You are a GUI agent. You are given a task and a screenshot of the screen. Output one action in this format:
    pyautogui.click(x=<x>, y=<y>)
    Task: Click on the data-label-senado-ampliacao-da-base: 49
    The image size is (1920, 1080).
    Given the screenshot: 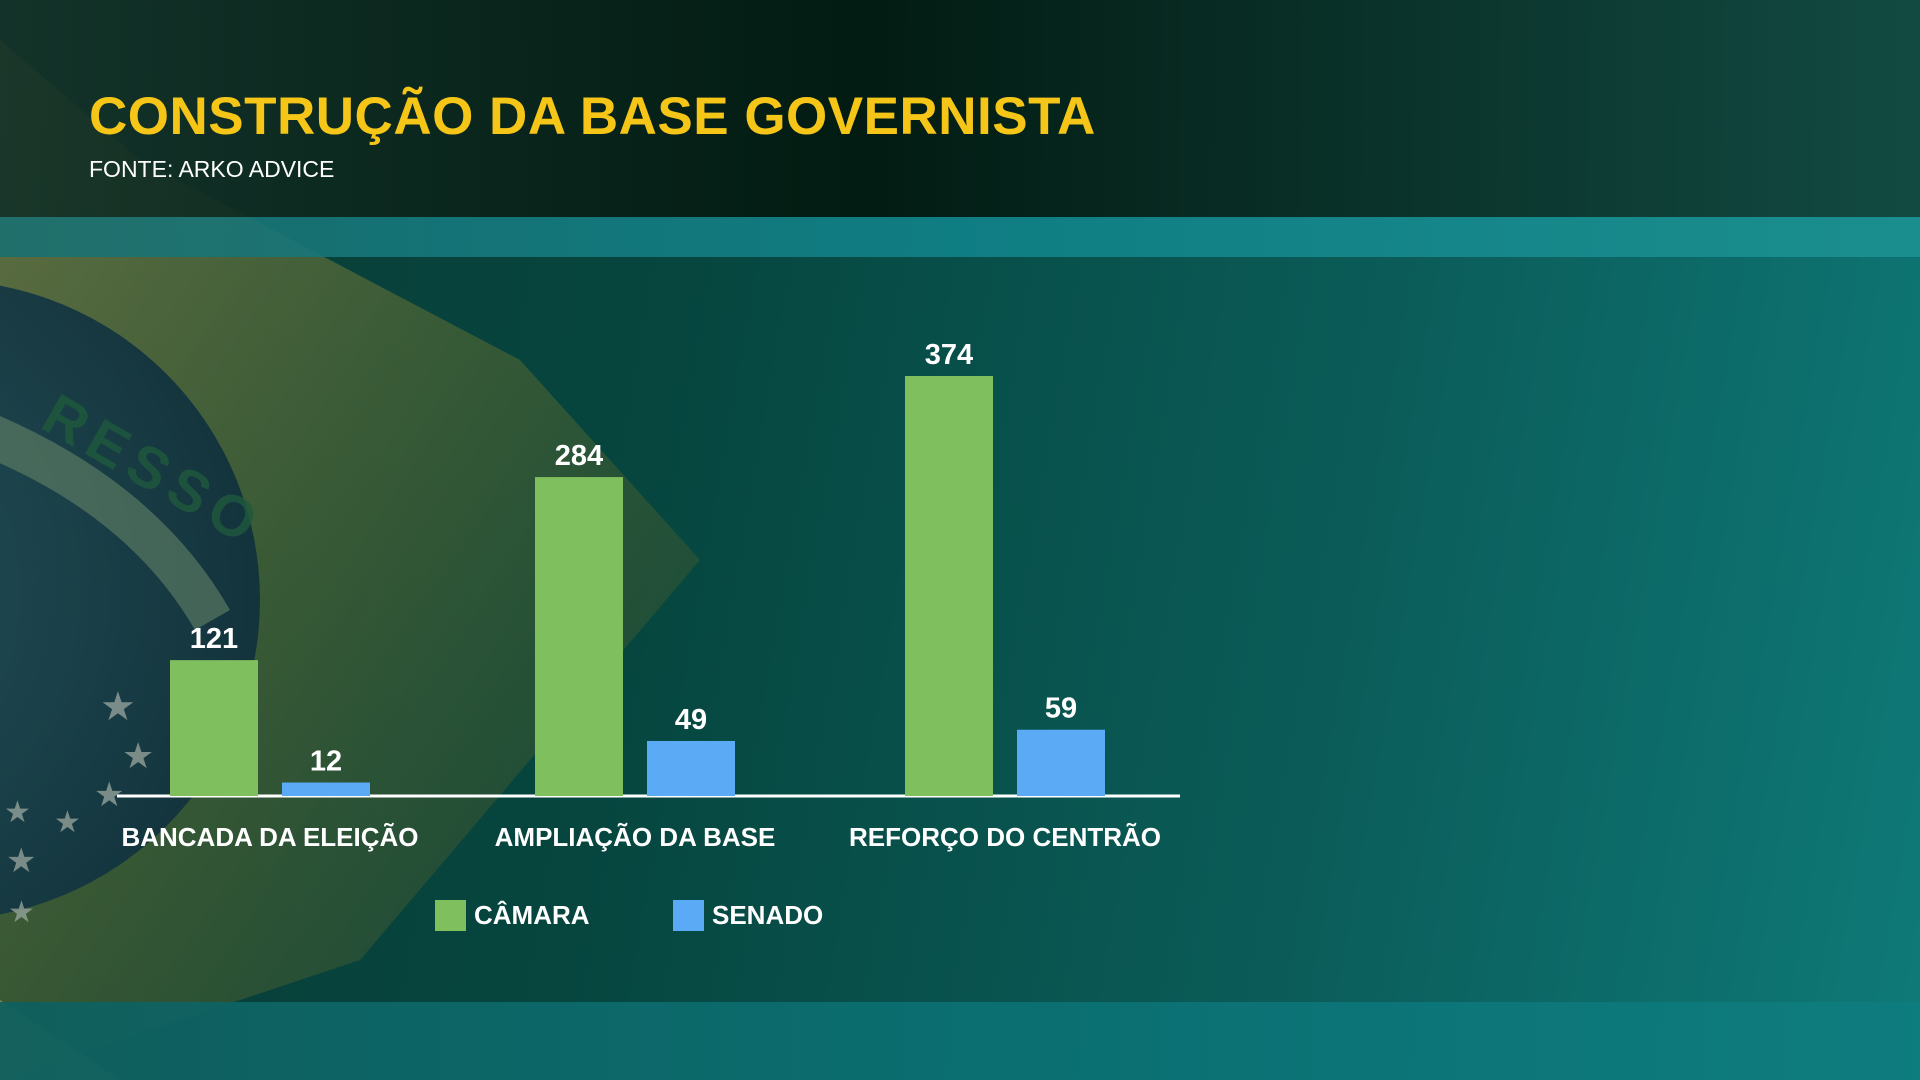 What is the action you would take?
    pyautogui.click(x=691, y=720)
    